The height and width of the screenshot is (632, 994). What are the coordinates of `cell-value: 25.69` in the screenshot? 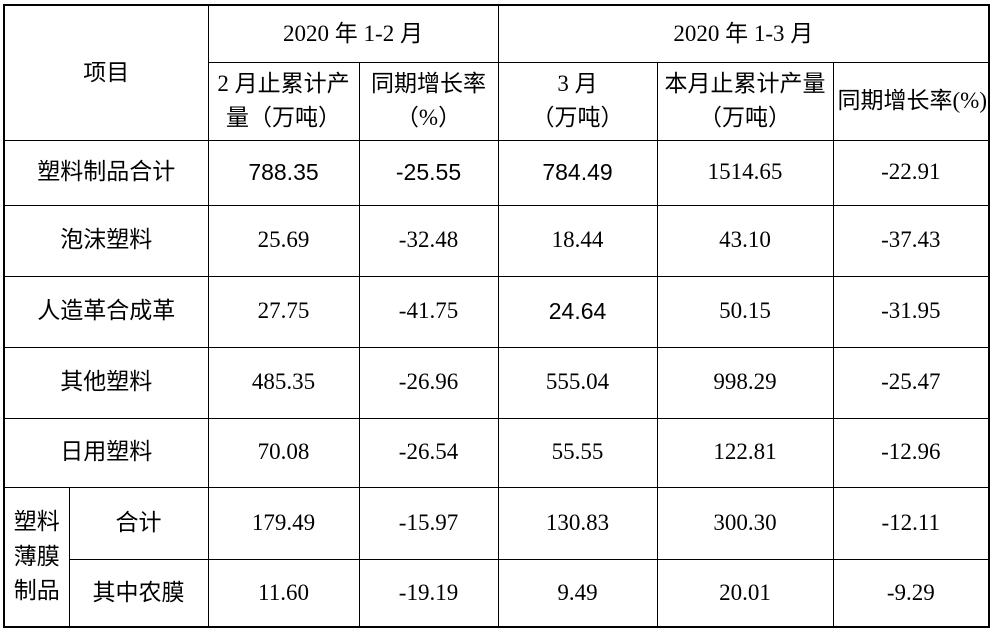 It's located at (283, 240).